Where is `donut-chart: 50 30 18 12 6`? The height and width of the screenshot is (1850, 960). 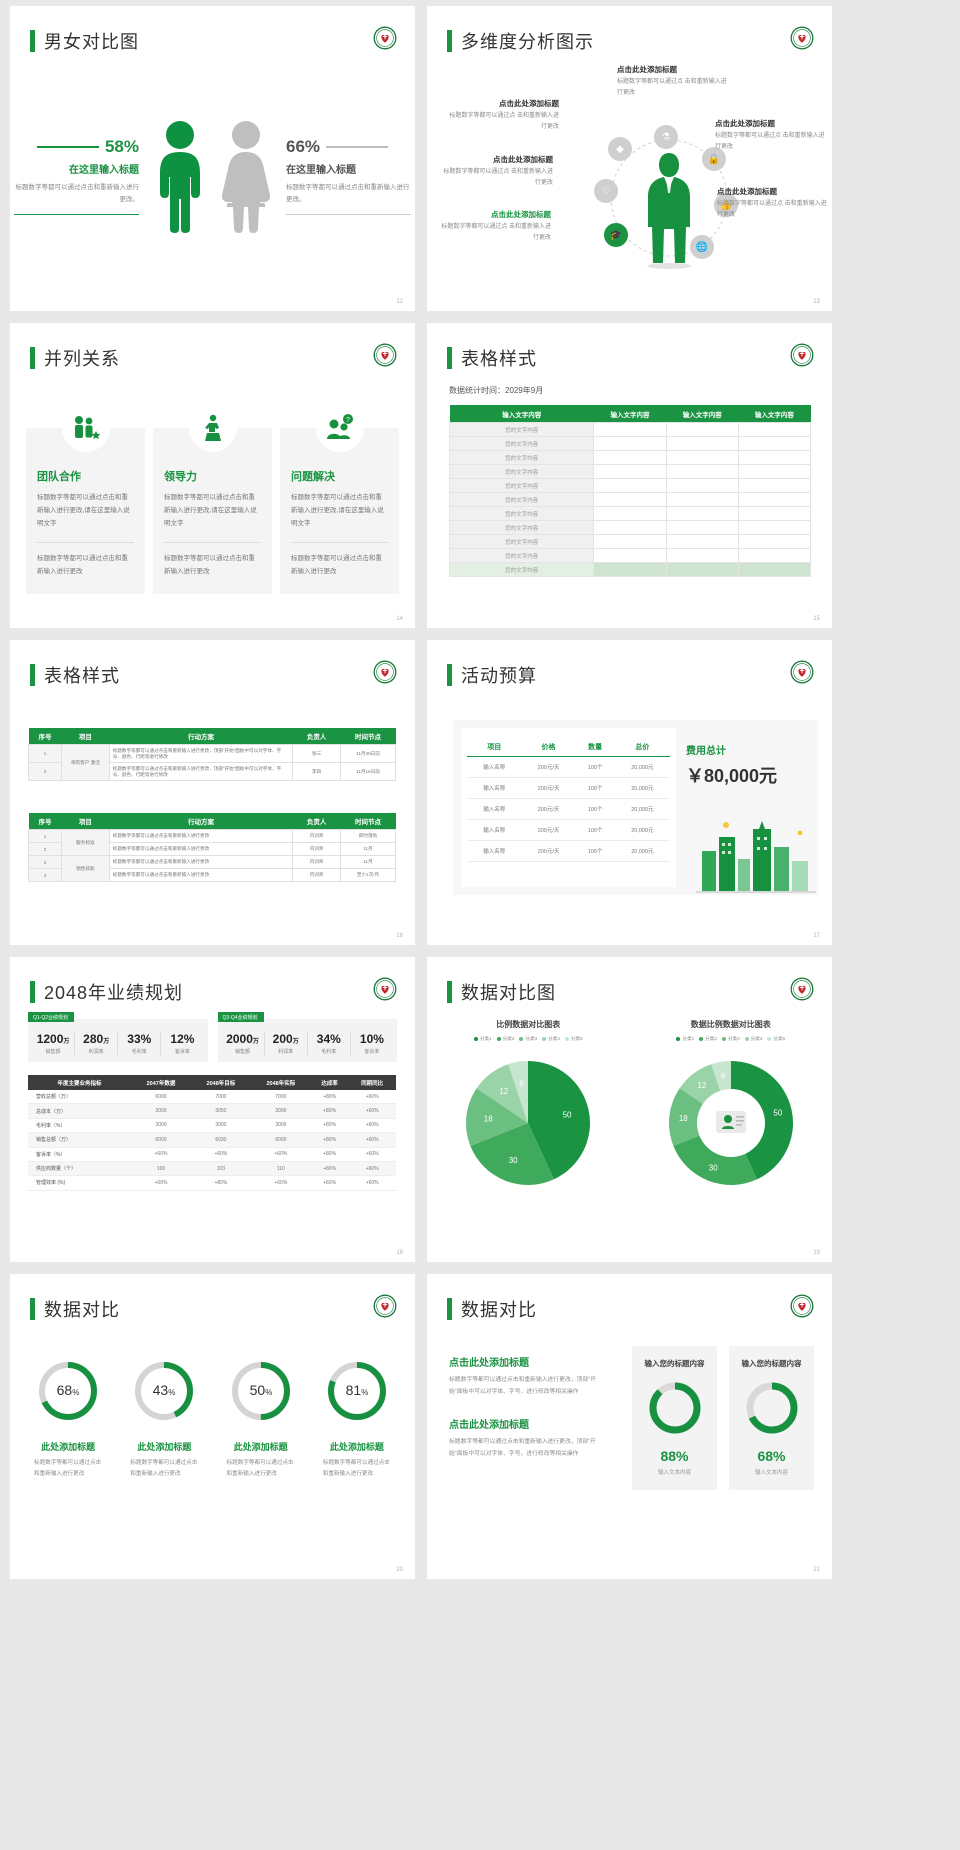
donut-chart: 50 30 18 12 6 is located at coordinates (730, 1123).